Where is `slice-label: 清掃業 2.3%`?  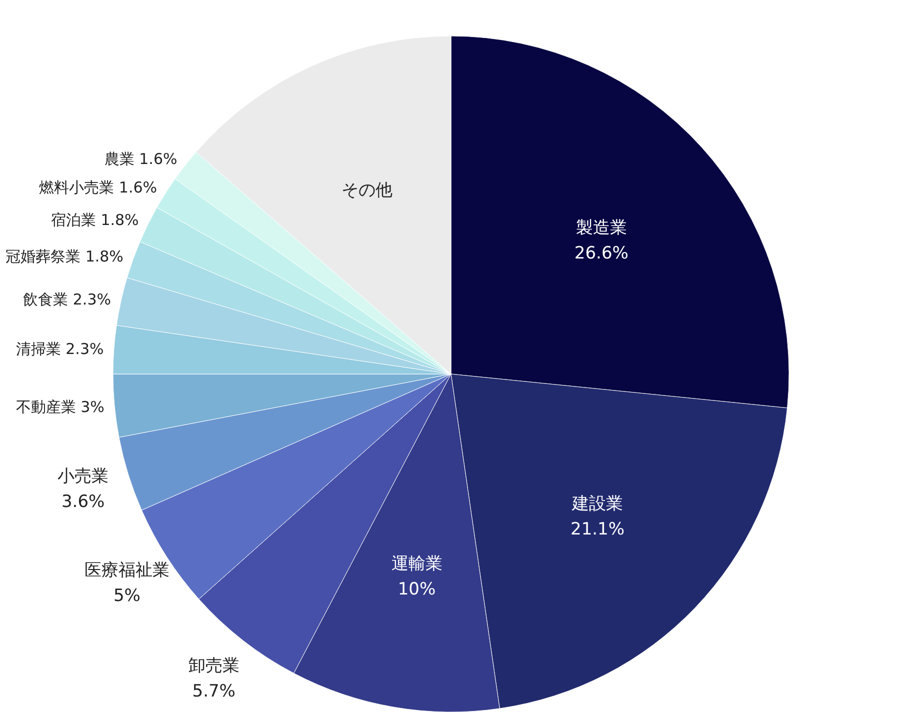
slice-label: 清掃業 2.3% is located at coordinates (60, 349).